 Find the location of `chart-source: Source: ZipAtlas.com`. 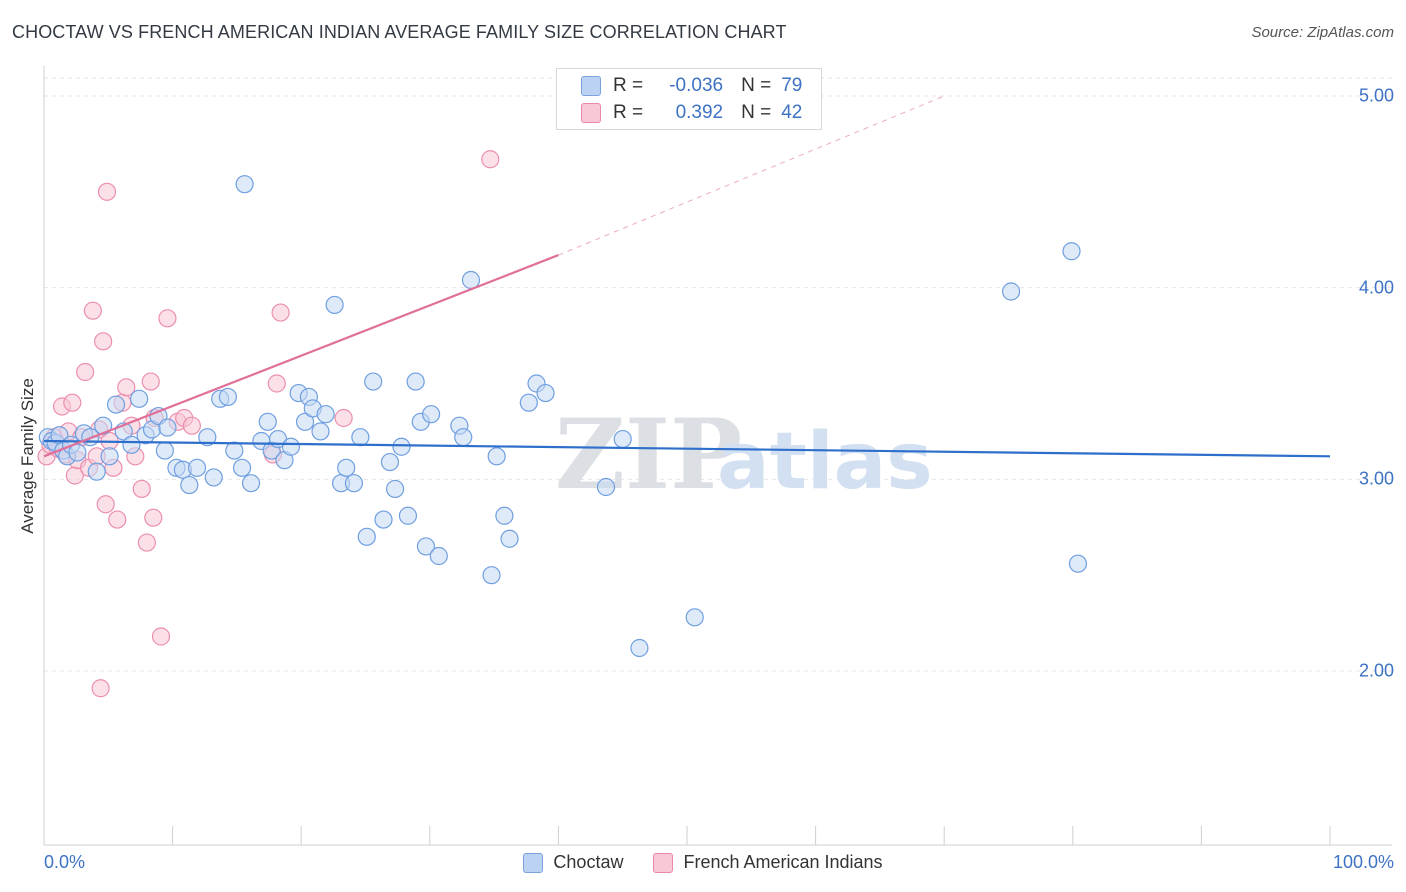

chart-source: Source: ZipAtlas.com is located at coordinates (1322, 32).